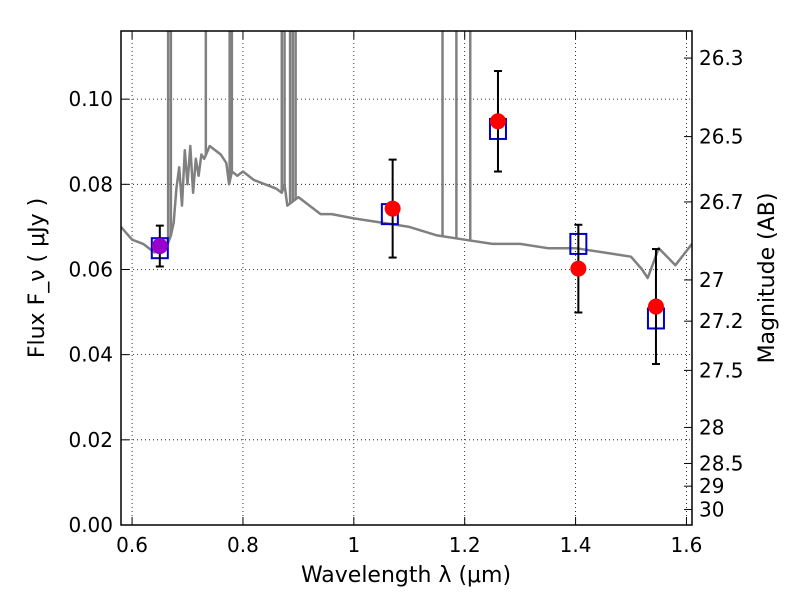 The width and height of the screenshot is (800, 600). I want to click on x-axis-label: Wavelength λ (μm), so click(406, 575).